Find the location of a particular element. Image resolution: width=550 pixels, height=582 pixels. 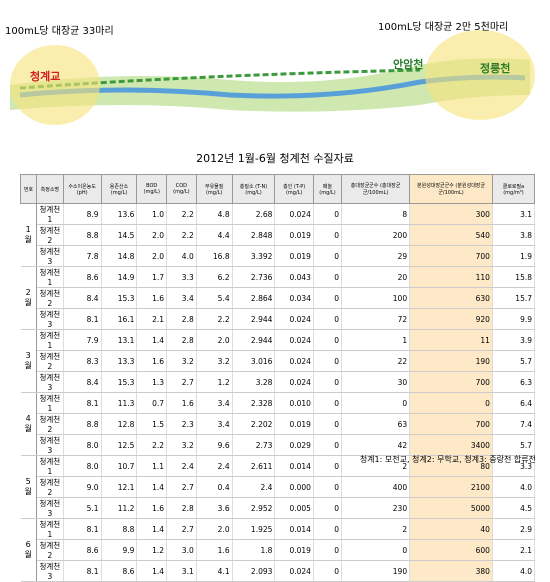

column-header: 번호 is located at coordinates (28, 189).